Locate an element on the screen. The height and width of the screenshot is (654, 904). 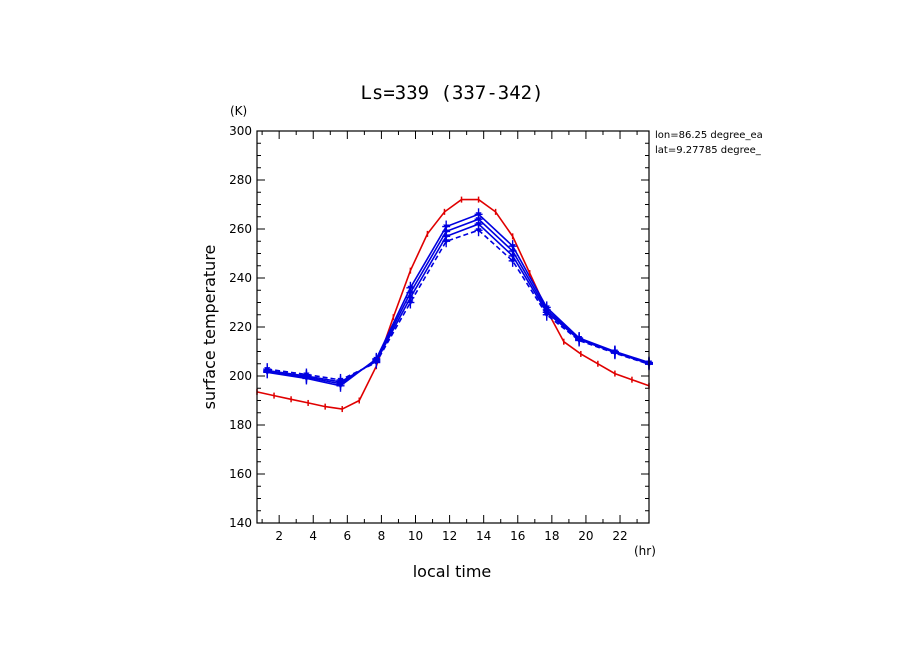
x-tick-label: 18 is located at coordinates (551, 536).